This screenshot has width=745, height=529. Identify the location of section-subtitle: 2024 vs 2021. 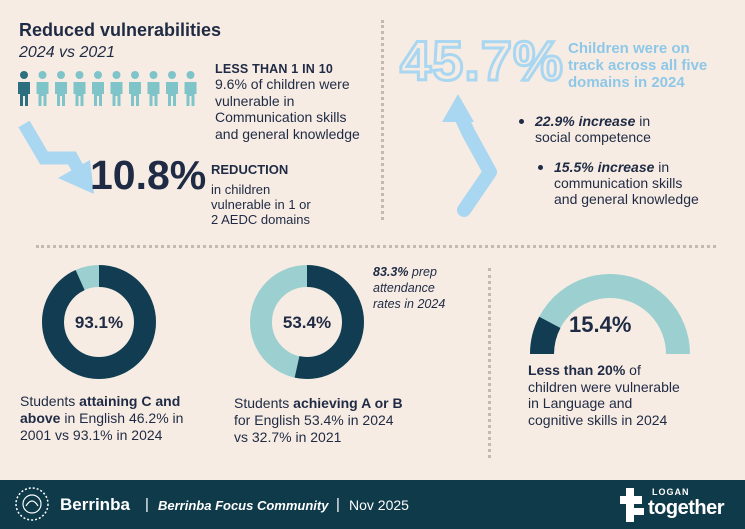
(67, 52).